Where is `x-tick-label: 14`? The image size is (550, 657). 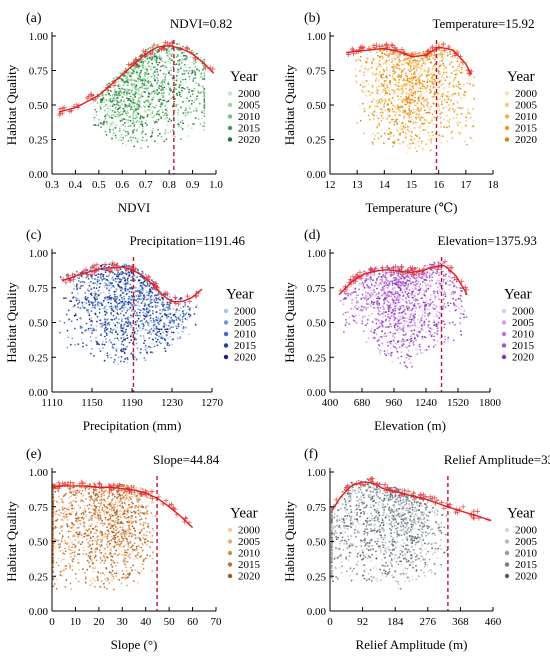
x-tick-label: 14 is located at coordinates (385, 185).